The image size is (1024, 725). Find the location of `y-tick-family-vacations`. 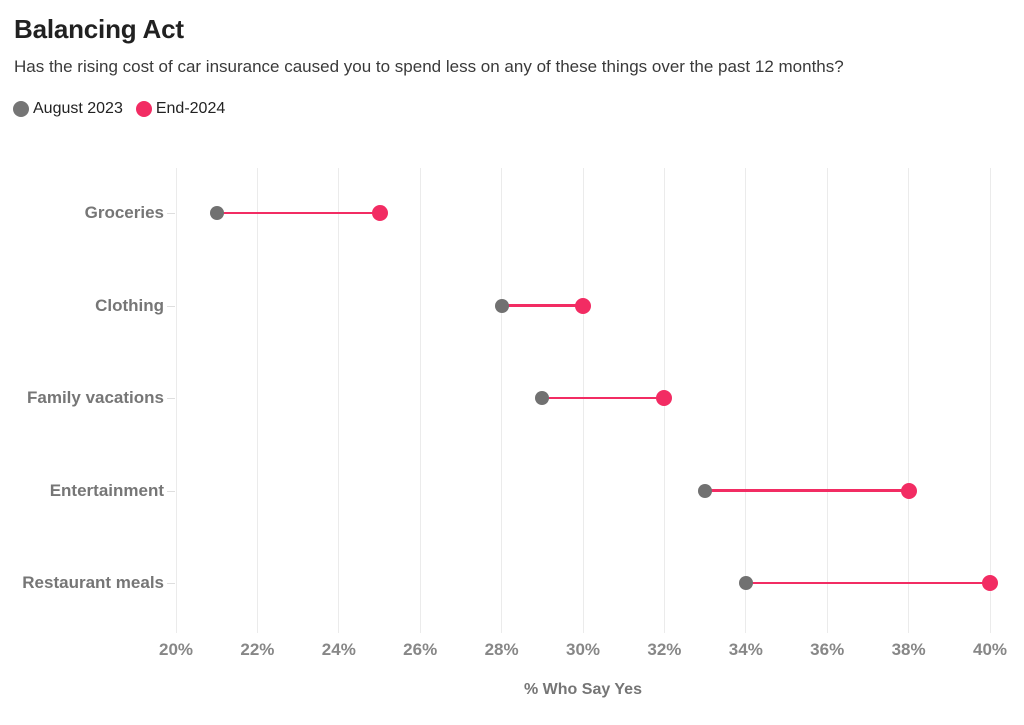

y-tick-family-vacations is located at coordinates (171, 398).